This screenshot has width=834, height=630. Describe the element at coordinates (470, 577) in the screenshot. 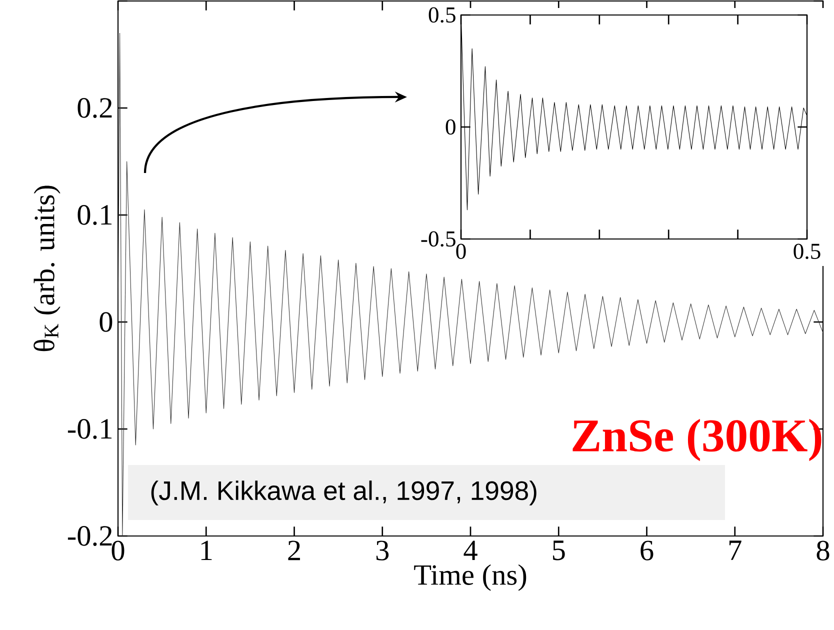

I see `x-axis-title: Time (ns)` at that location.